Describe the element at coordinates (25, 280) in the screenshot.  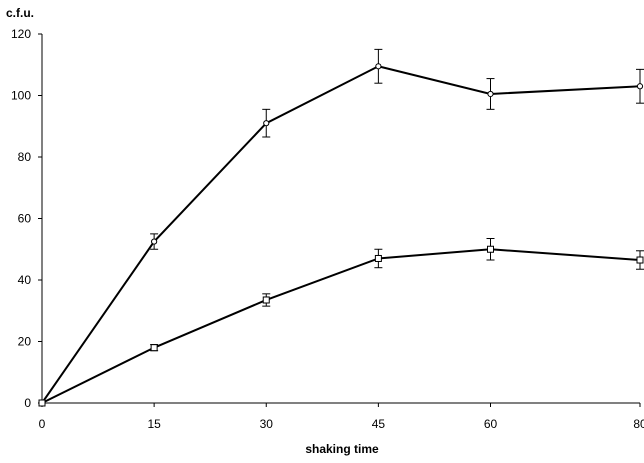
I see `y-tick-label: 40` at that location.